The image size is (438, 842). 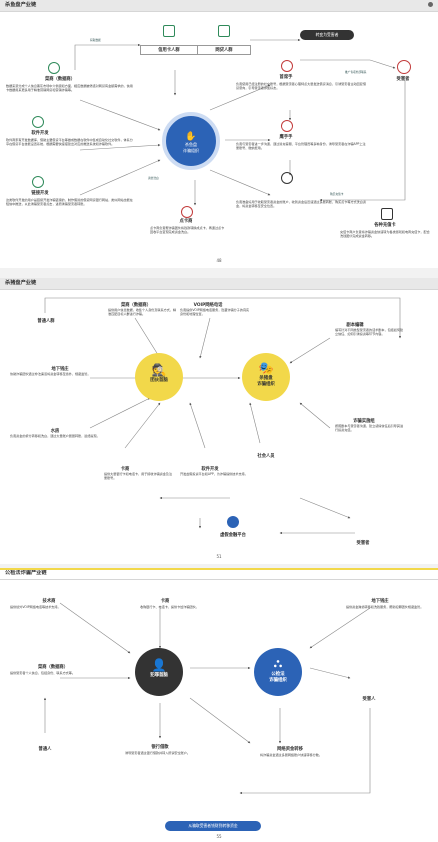 What do you see at coordinates (40, 193) in the screenshot?
I see `node-linkdev: 链接开发` at bounding box center [40, 193].